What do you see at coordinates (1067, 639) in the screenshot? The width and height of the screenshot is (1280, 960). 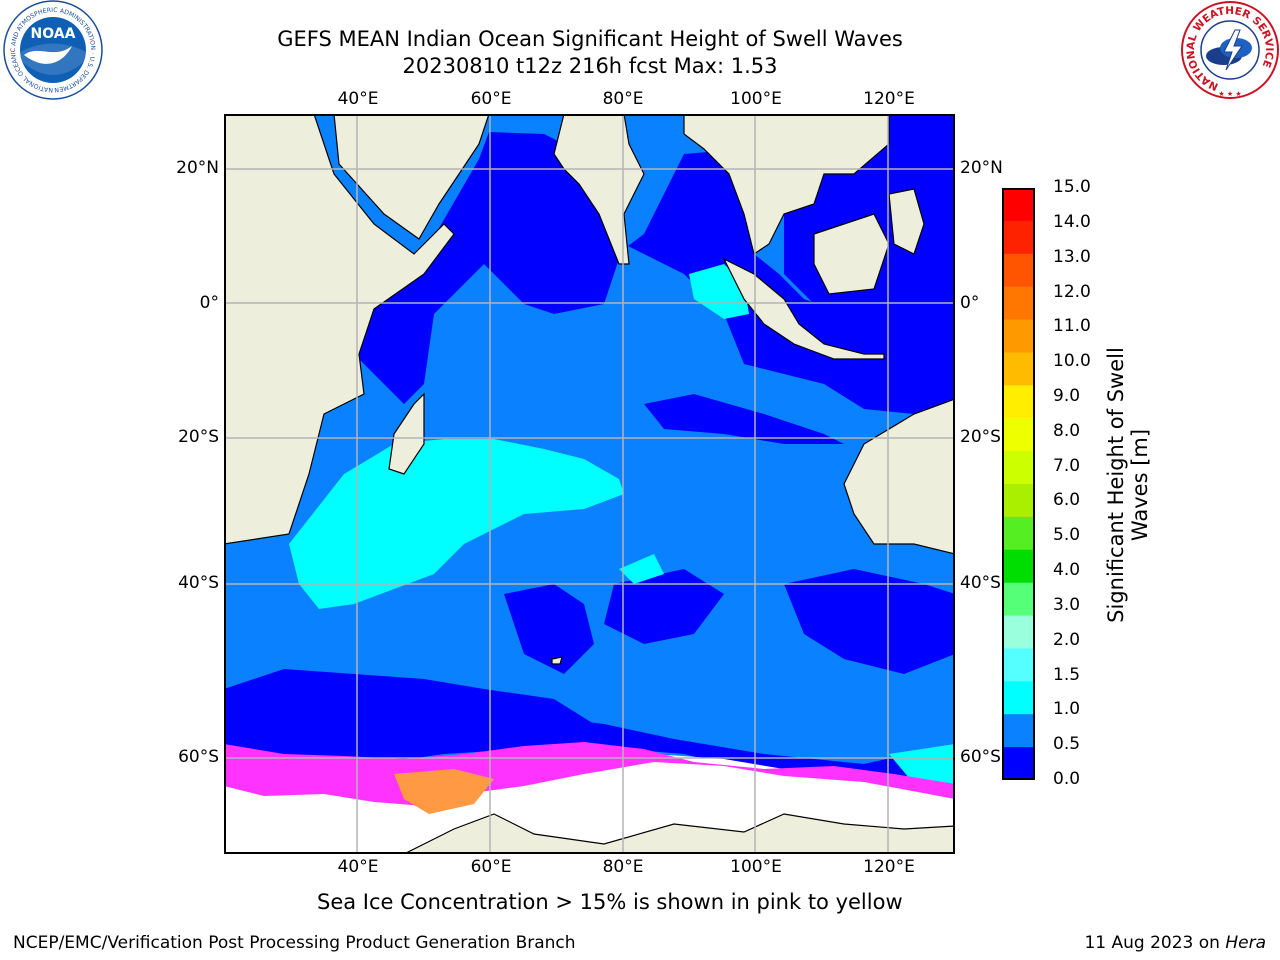 I see `colorbar-tick-label: 2.0` at bounding box center [1067, 639].